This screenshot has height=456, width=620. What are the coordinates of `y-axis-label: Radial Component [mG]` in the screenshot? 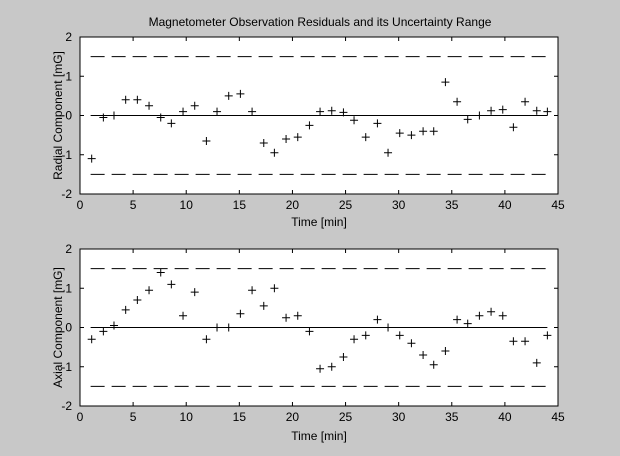 It's located at (58, 115).